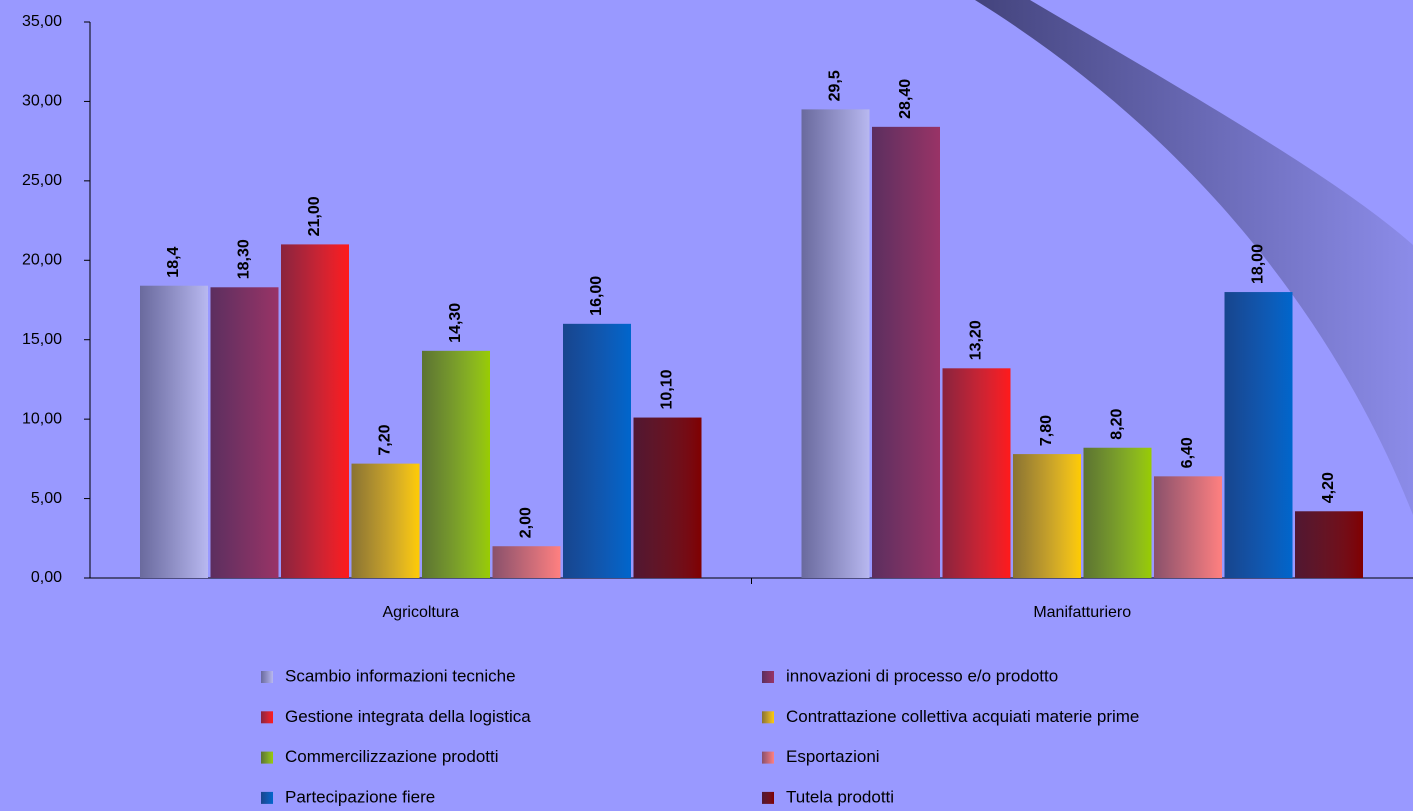 This screenshot has height=811, width=1413. Describe the element at coordinates (42, 418) in the screenshot. I see `y-tick-label: 10,00` at that location.